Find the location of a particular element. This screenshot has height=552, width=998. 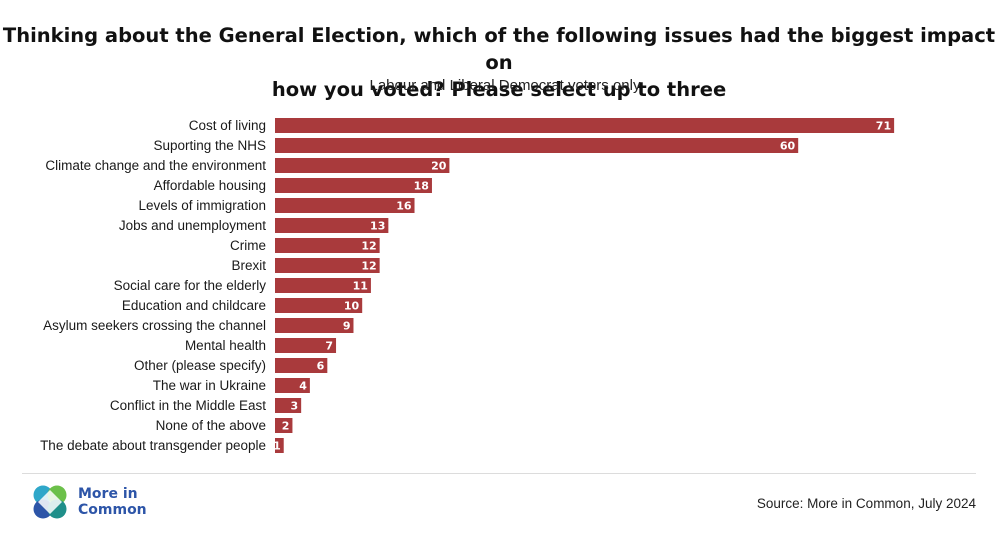

value-label: 20 is located at coordinates (439, 166).